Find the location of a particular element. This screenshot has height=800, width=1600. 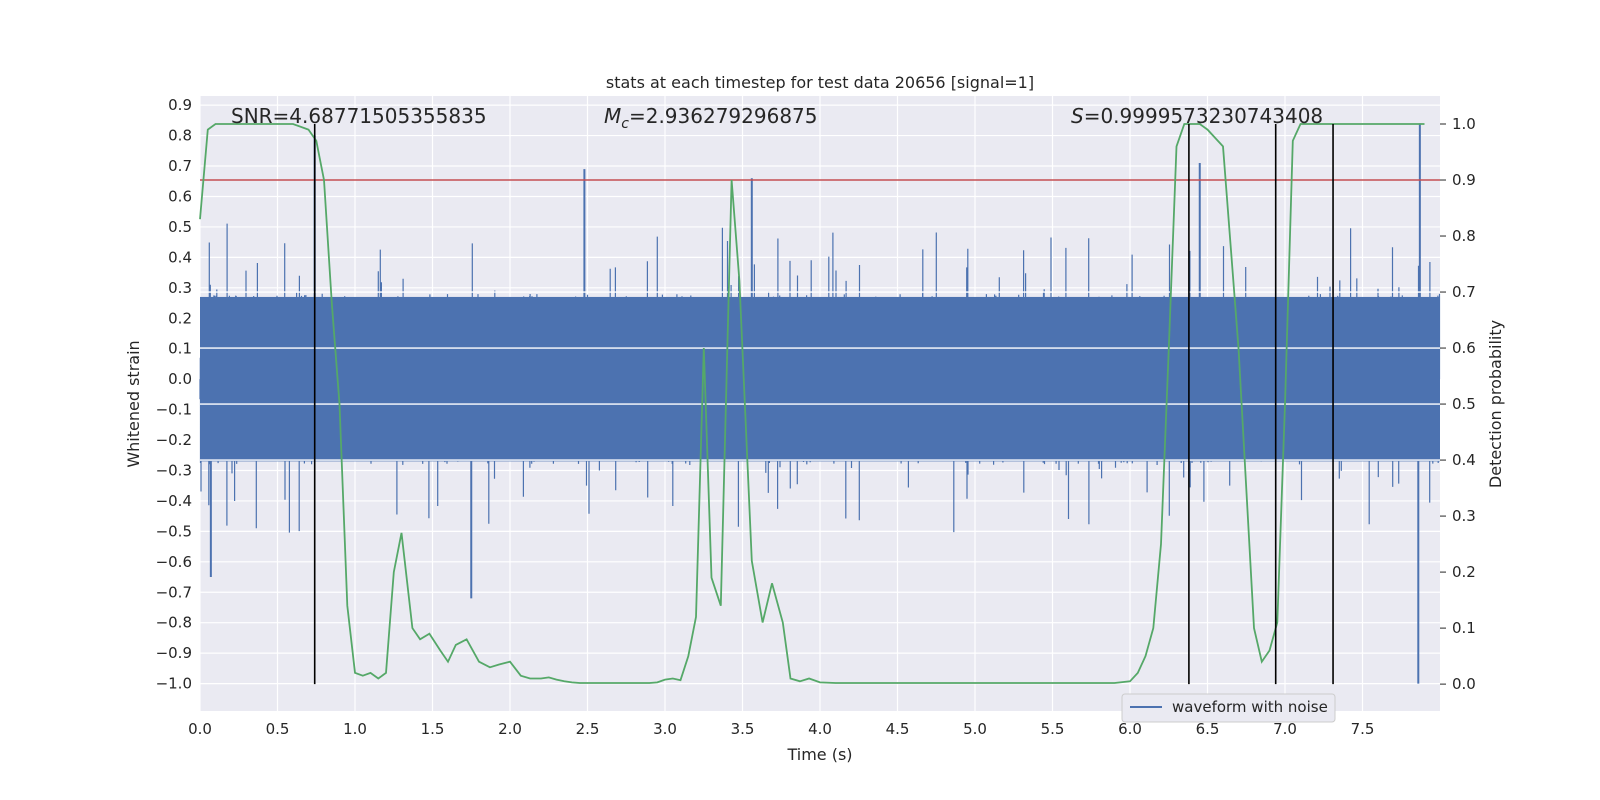

right-tick-label: 0.8 is located at coordinates (1464, 236).